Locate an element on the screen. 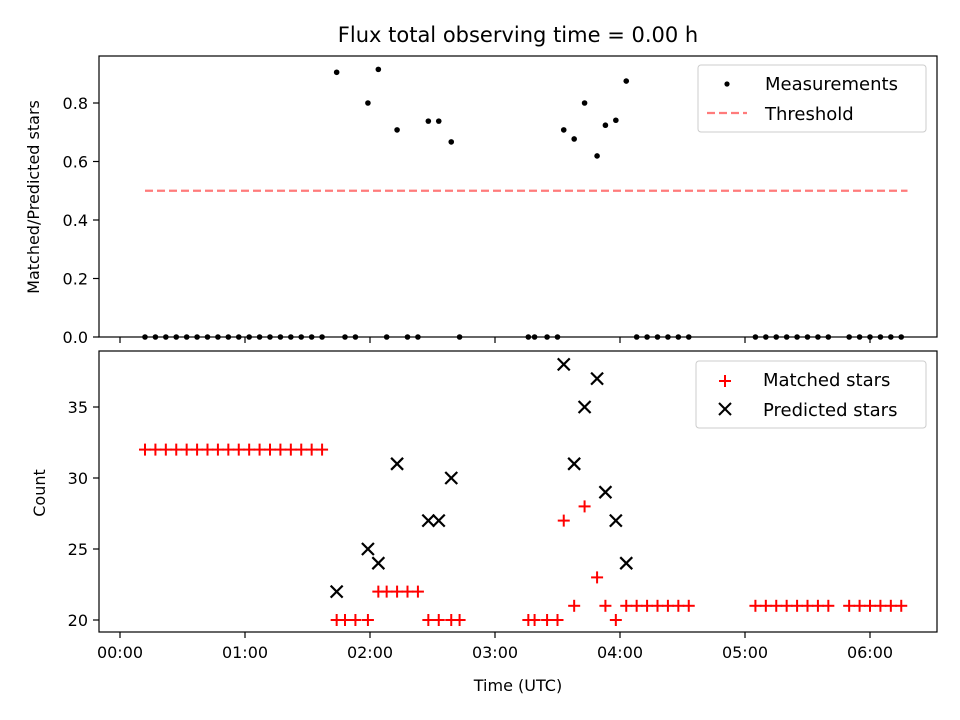  legend-matched-marker is located at coordinates (725, 381).